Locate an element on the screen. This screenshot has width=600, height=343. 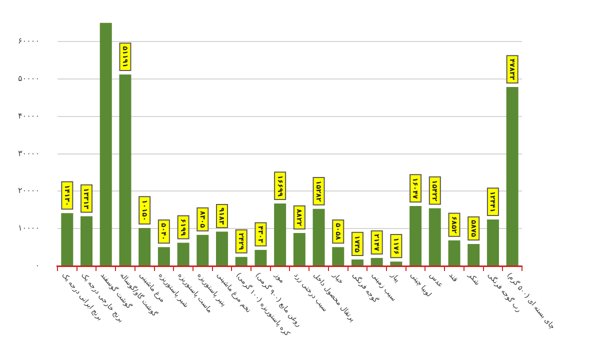
y-tick-label: ۲۰۰۰۰ is located at coordinates (29, 191).